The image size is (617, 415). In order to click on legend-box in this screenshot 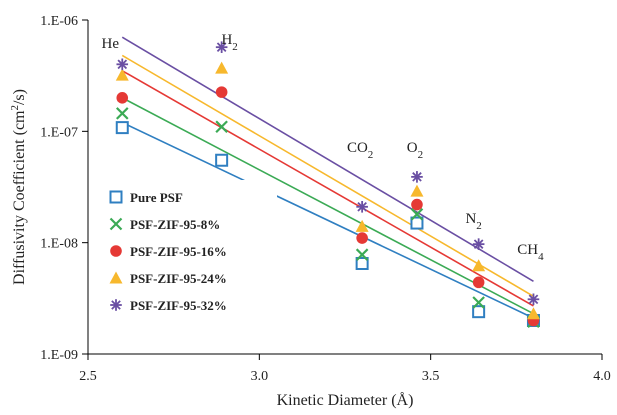, I will do `click(189, 250)`.